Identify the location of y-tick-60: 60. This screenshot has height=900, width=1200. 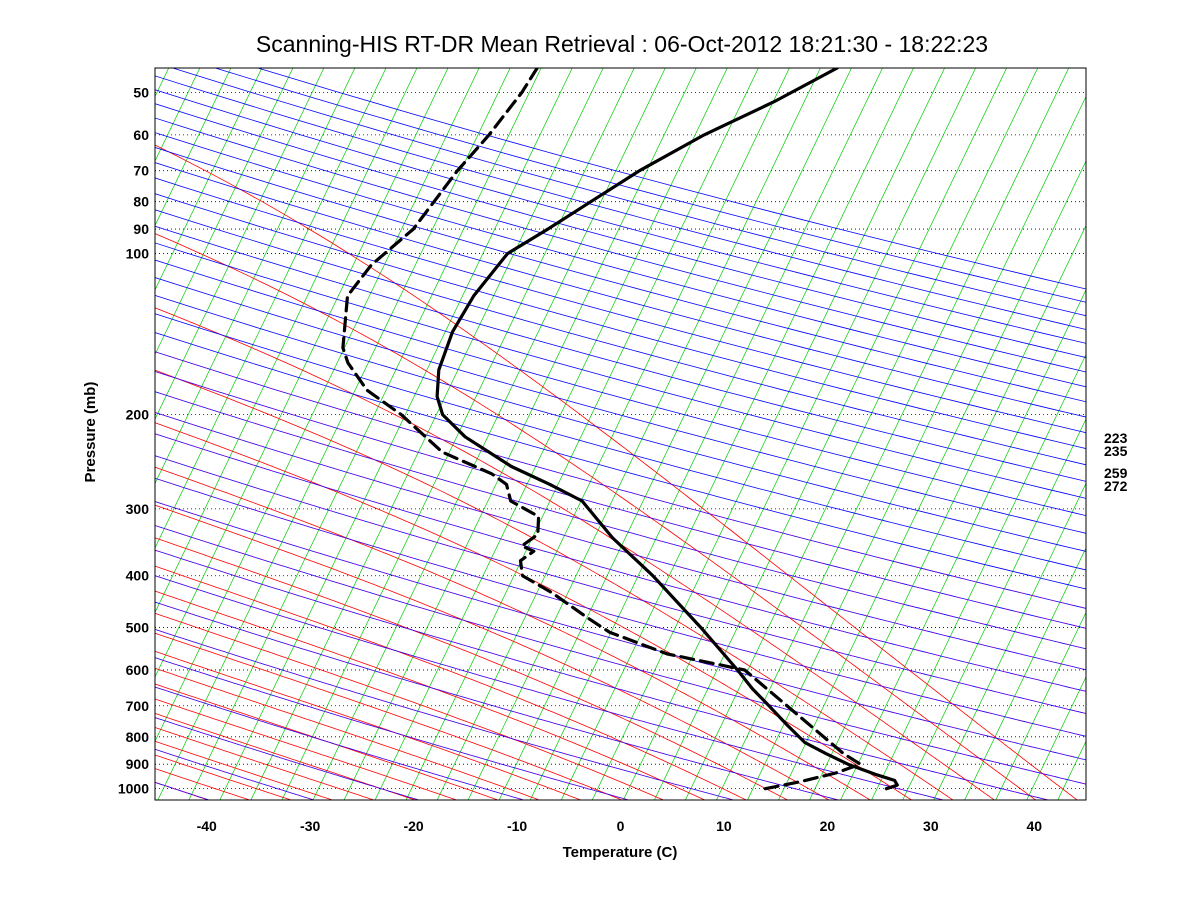
(141, 135).